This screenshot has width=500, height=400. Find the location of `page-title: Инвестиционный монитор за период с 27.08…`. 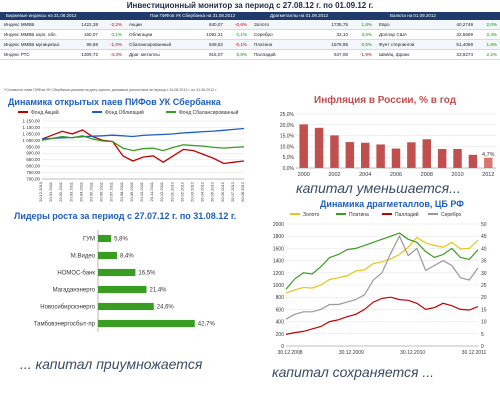

page-title: Инвестиционный монитор за период с 27.08… is located at coordinates (250, 5).